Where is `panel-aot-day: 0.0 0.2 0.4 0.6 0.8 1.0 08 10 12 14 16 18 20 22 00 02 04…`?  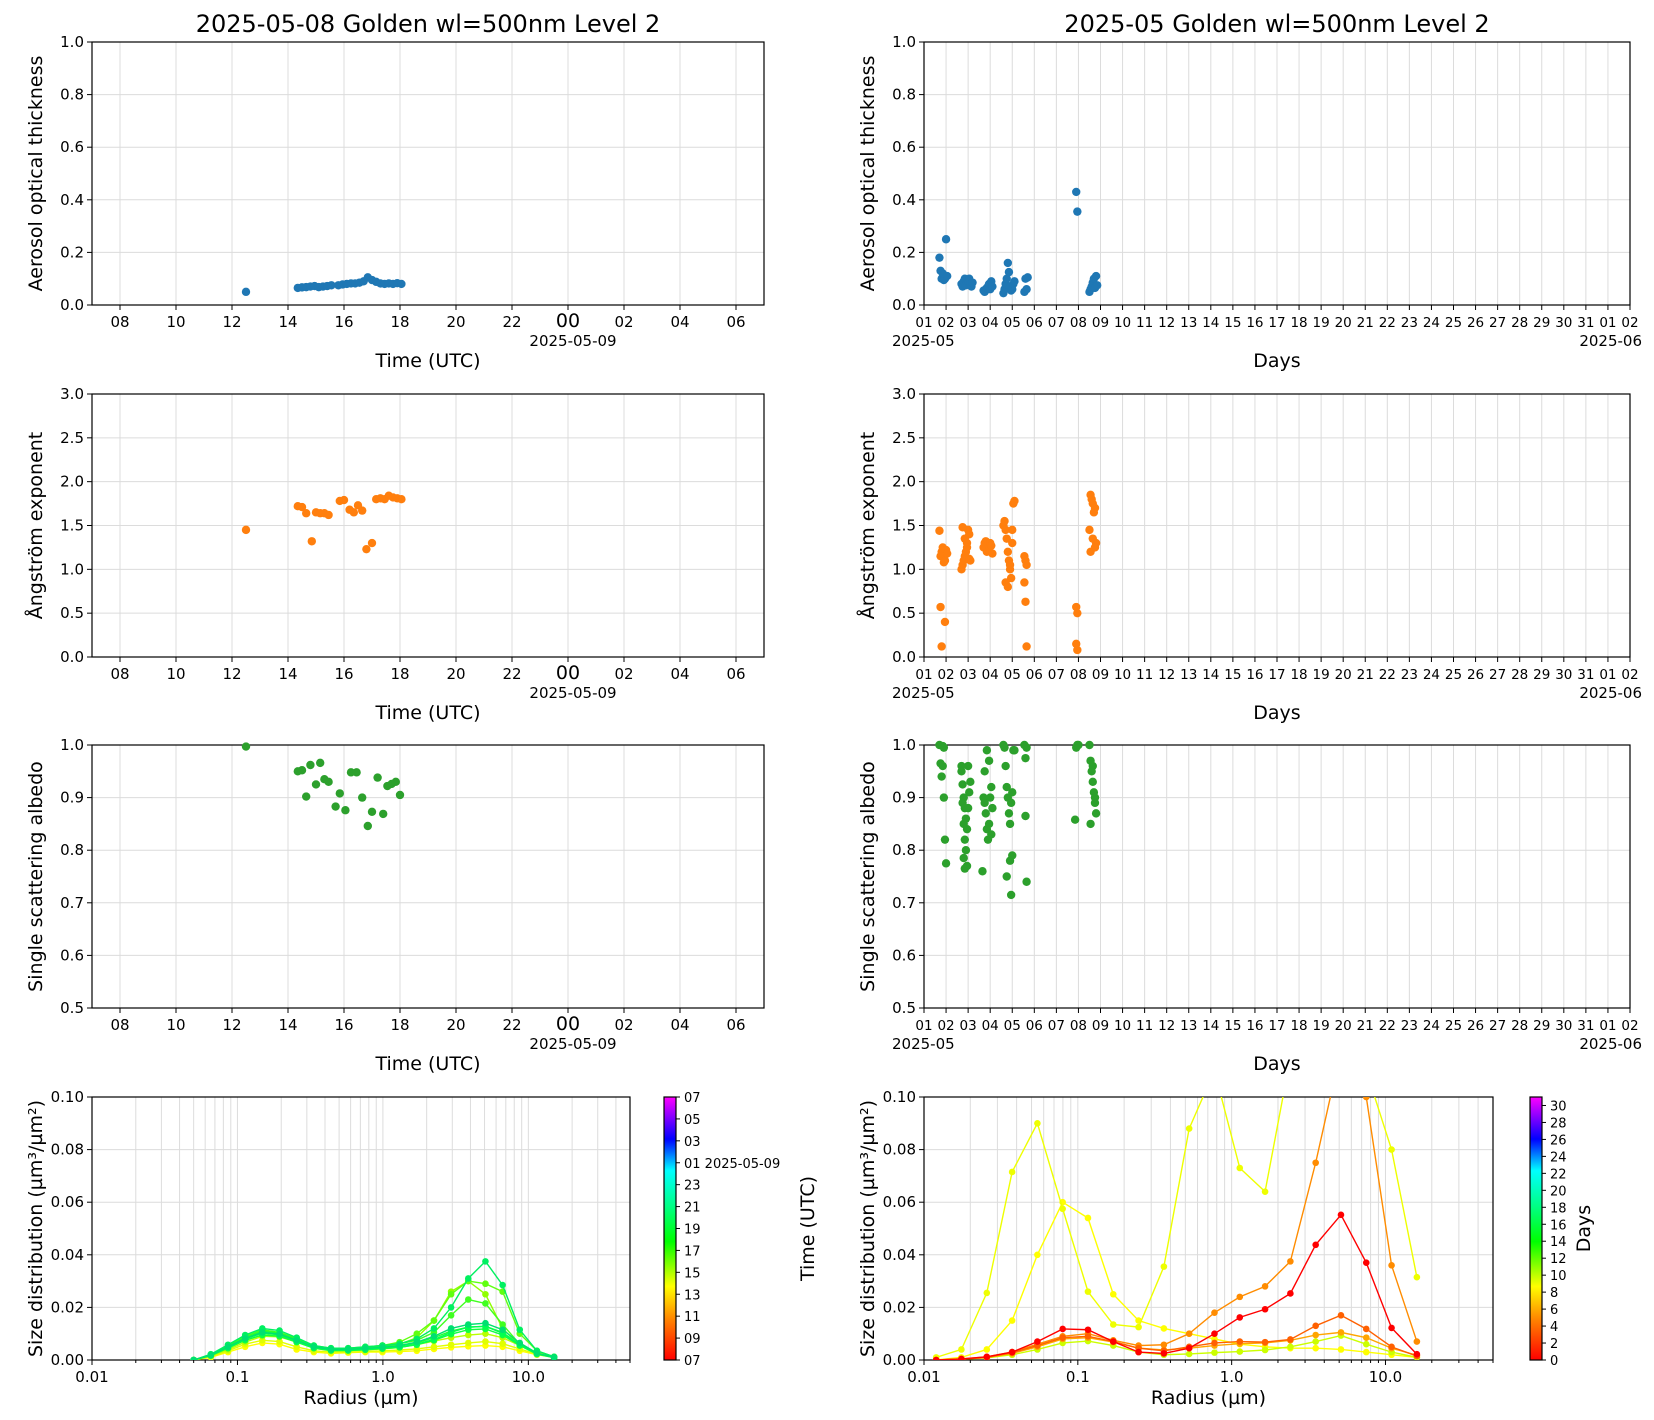
panel-aot-day: 0.0 0.2 0.4 0.6 0.8 1.0 08 10 12 14 16 18 20 22 00 02 04… is located at coordinates (395, 191).